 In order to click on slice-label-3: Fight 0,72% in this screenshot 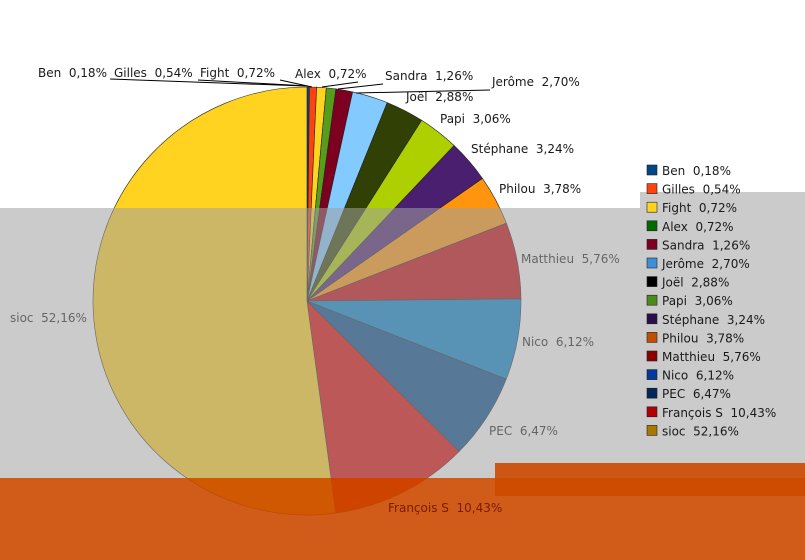, I will do `click(237, 73)`.